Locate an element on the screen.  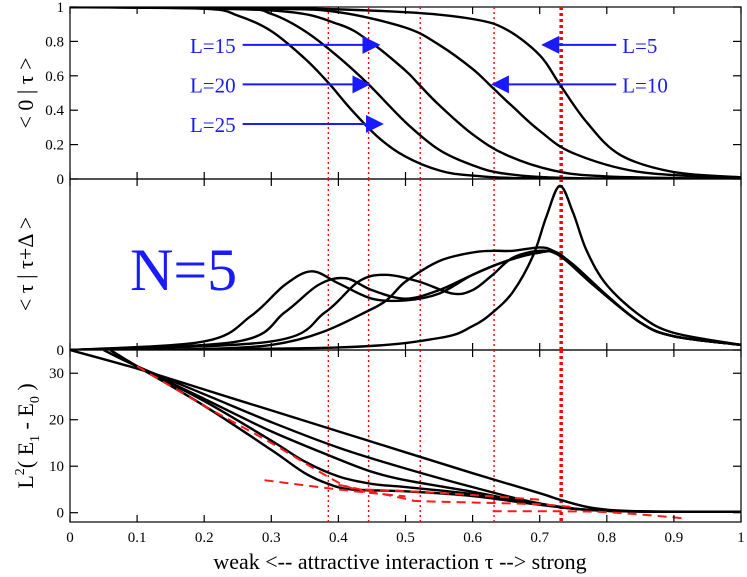
arrow-label-L-20: L=20 is located at coordinates (213, 85).